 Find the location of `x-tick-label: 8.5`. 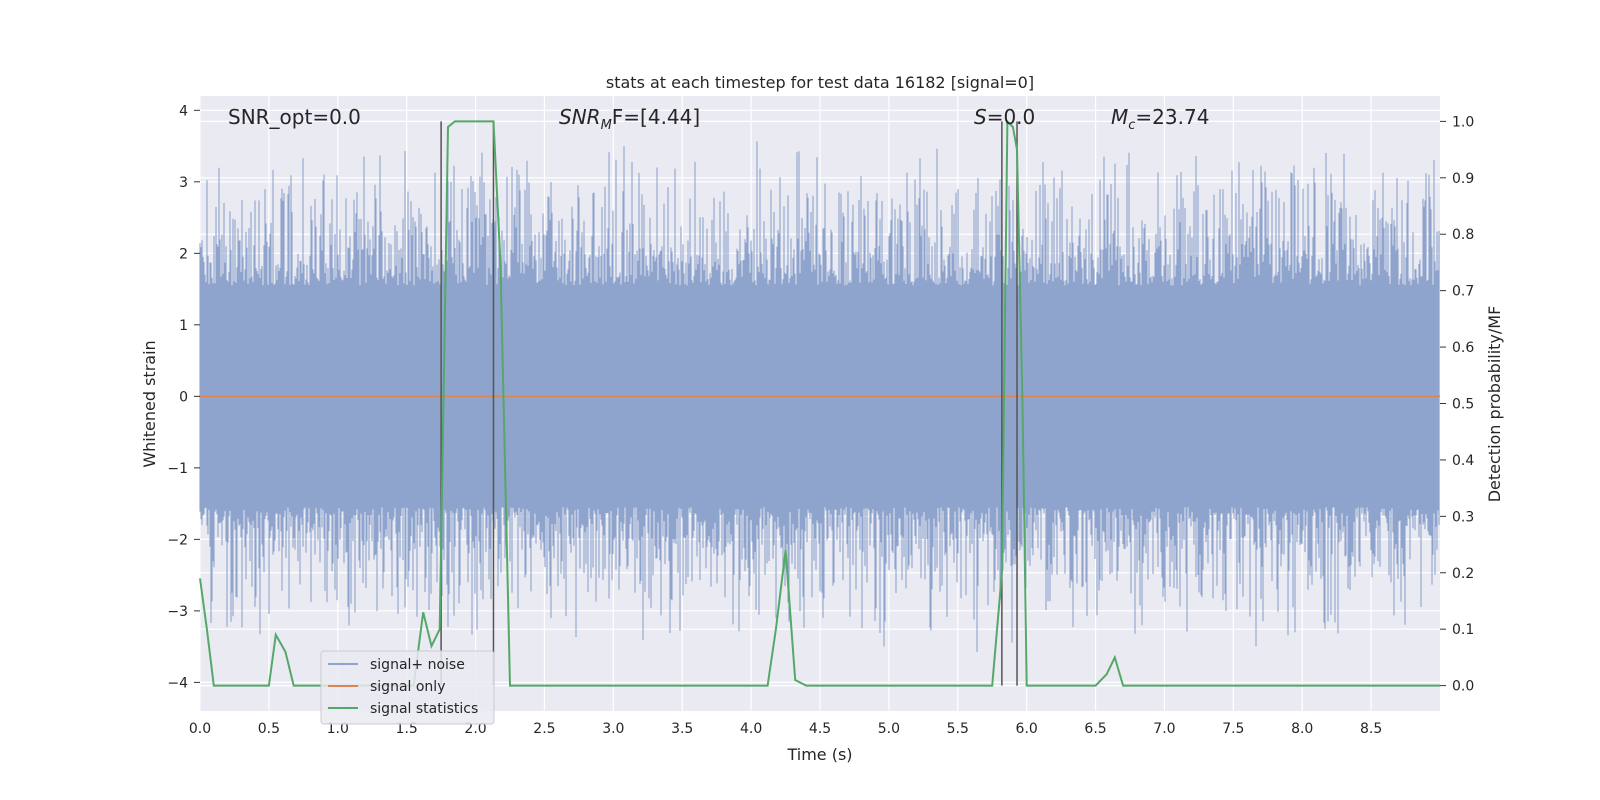

x-tick-label: 8.5 is located at coordinates (1371, 729).